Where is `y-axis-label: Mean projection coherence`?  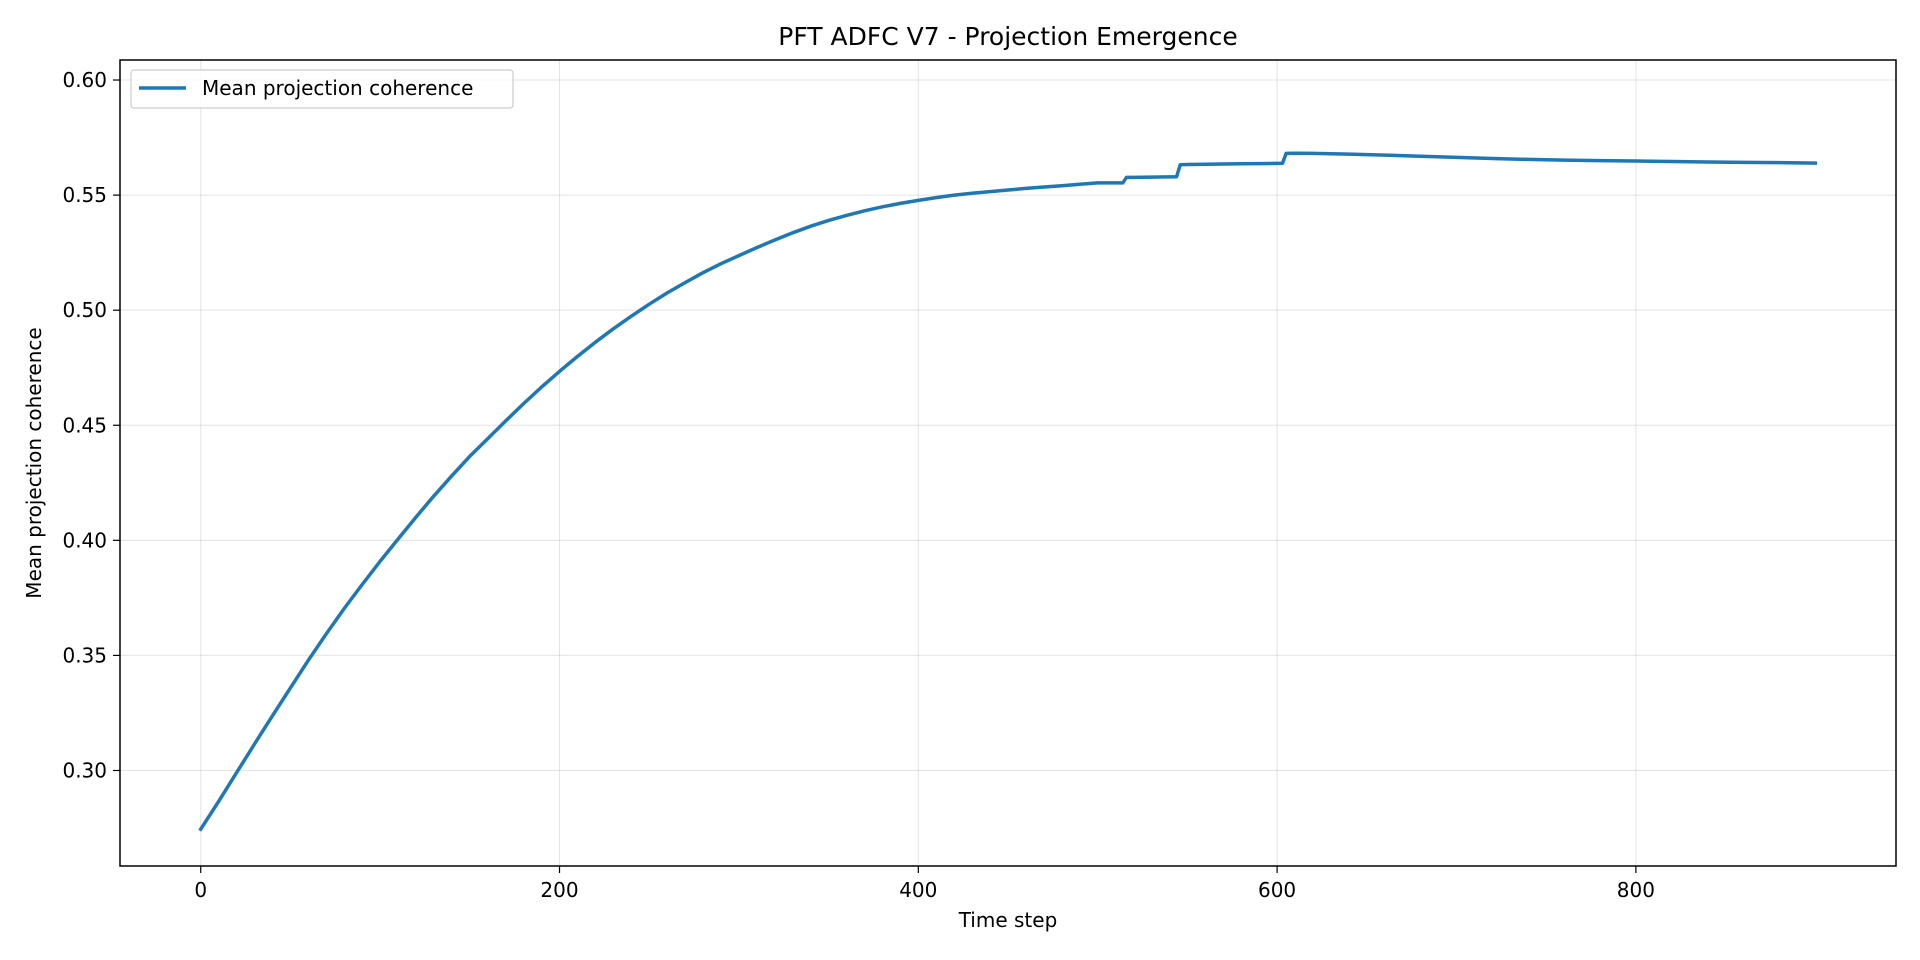
y-axis-label: Mean projection coherence is located at coordinates (34, 462).